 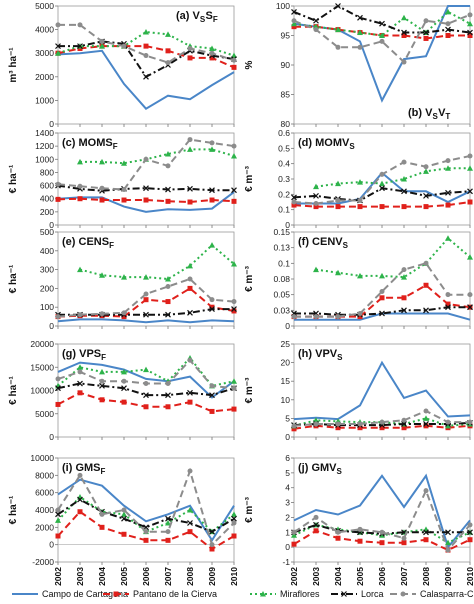 I want to click on panel-label: (d) MOMVS, so click(x=326, y=144).